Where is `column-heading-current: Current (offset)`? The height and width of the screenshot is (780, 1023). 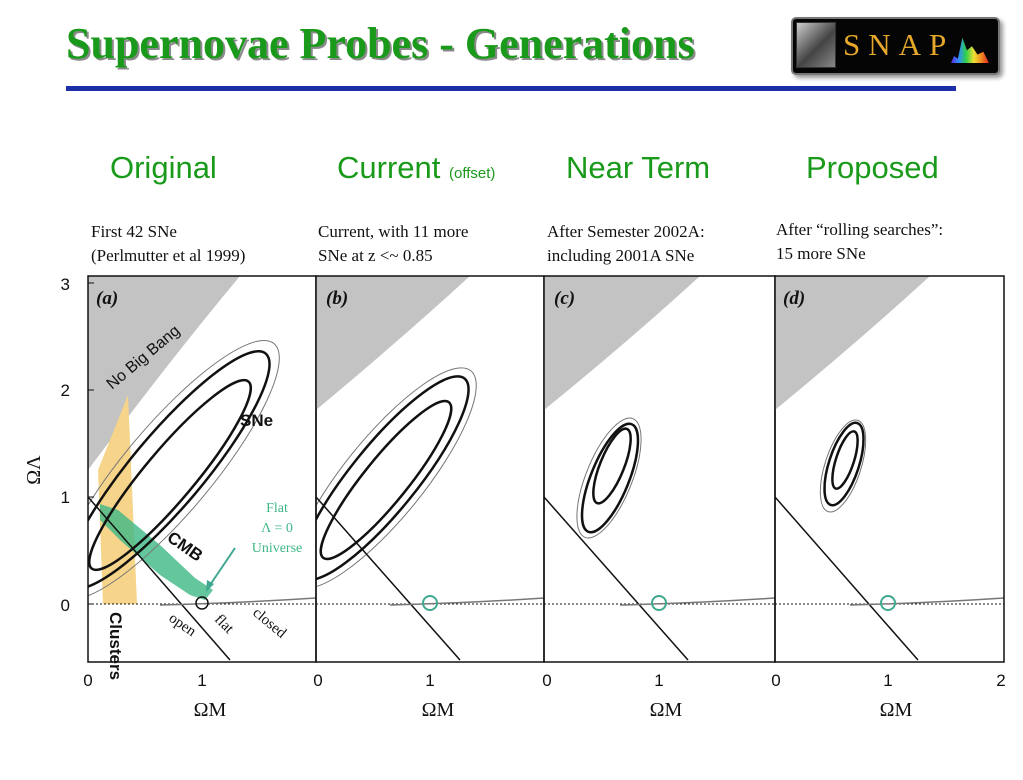
column-heading-current: Current (offset) is located at coordinates (416, 167).